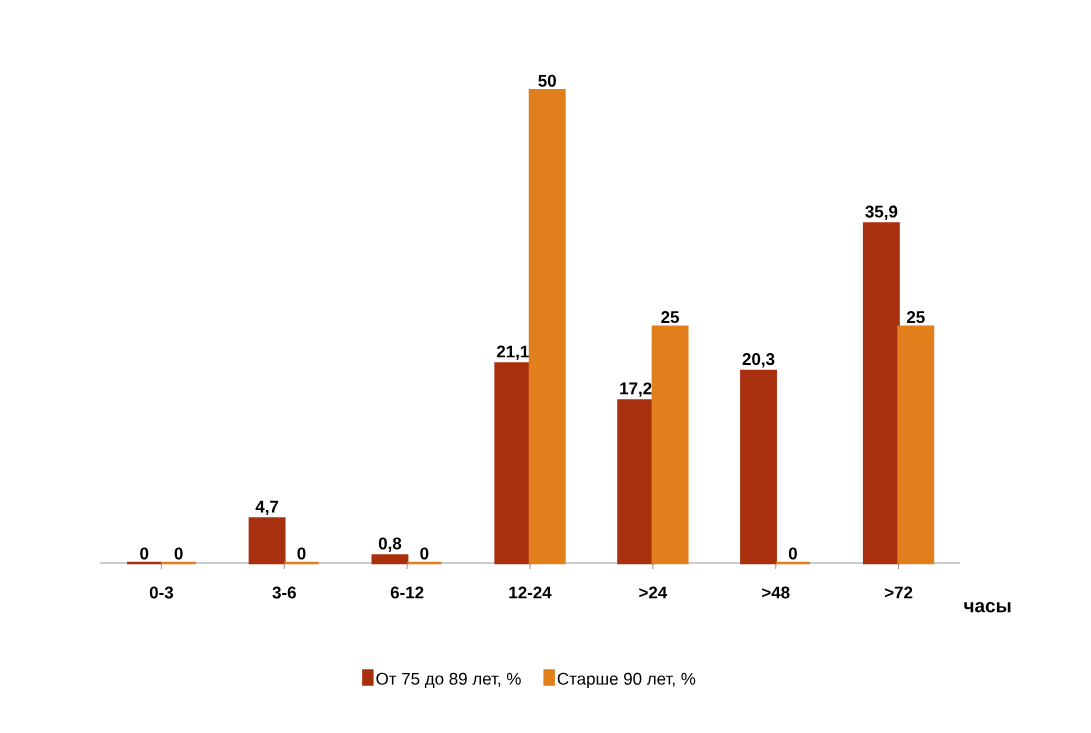 Image resolution: width=1091 pixels, height=733 pixels. What do you see at coordinates (636, 389) in the screenshot?
I see `data-label: 17,2` at bounding box center [636, 389].